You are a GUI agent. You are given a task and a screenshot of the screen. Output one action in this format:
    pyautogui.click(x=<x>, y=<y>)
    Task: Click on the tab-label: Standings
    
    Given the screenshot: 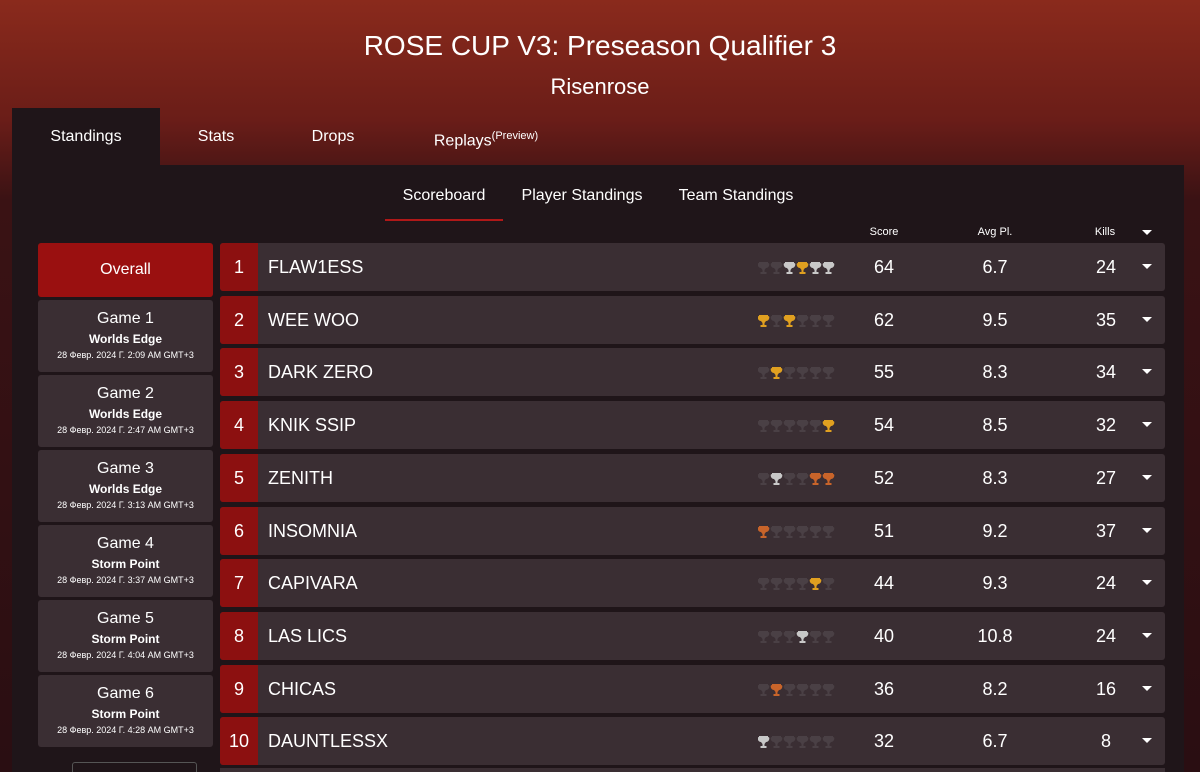 What is the action you would take?
    pyautogui.click(x=86, y=136)
    